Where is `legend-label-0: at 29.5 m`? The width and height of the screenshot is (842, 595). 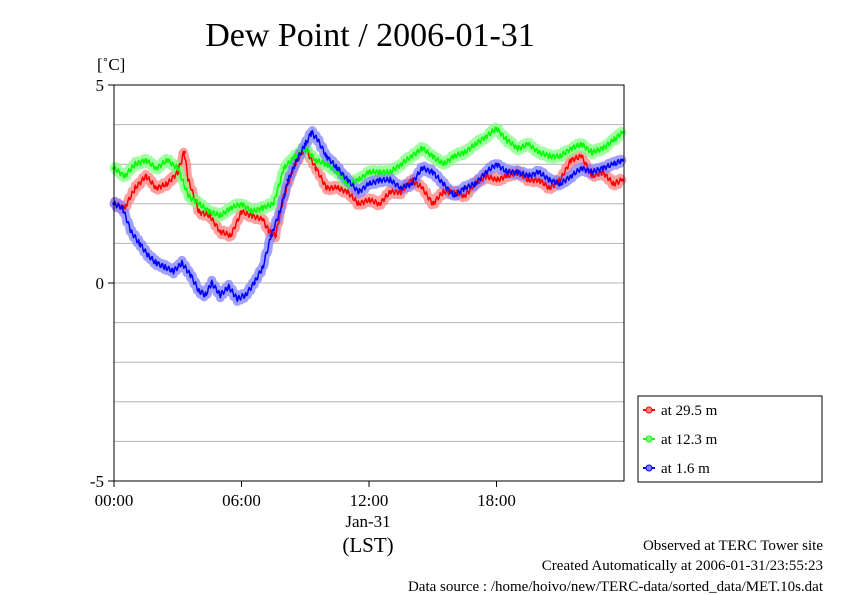 legend-label-0: at 29.5 m is located at coordinates (689, 411).